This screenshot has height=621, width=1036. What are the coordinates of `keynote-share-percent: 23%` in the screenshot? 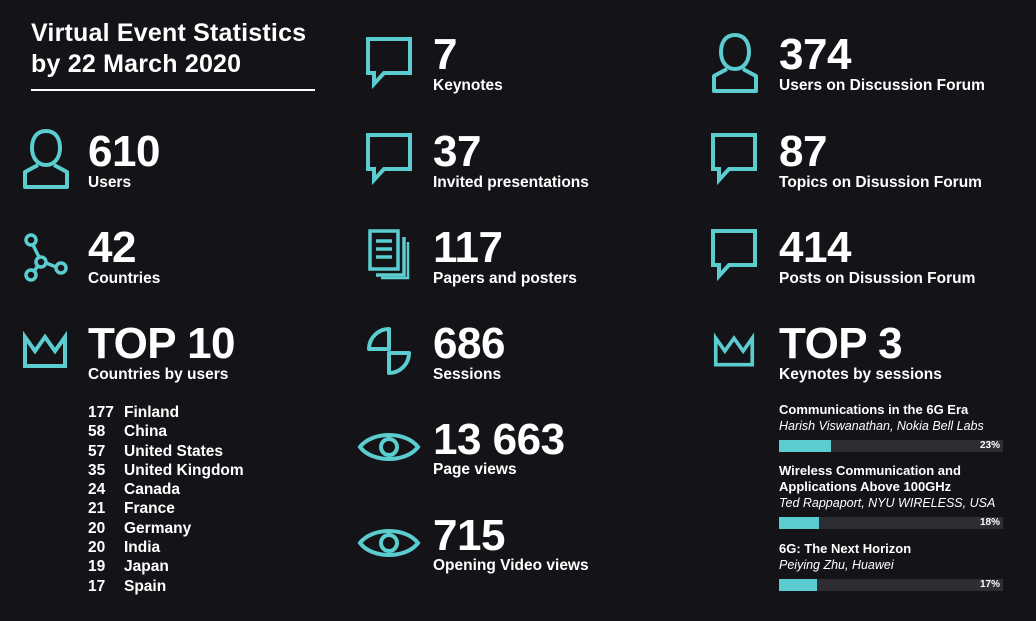 It's located at (989, 445).